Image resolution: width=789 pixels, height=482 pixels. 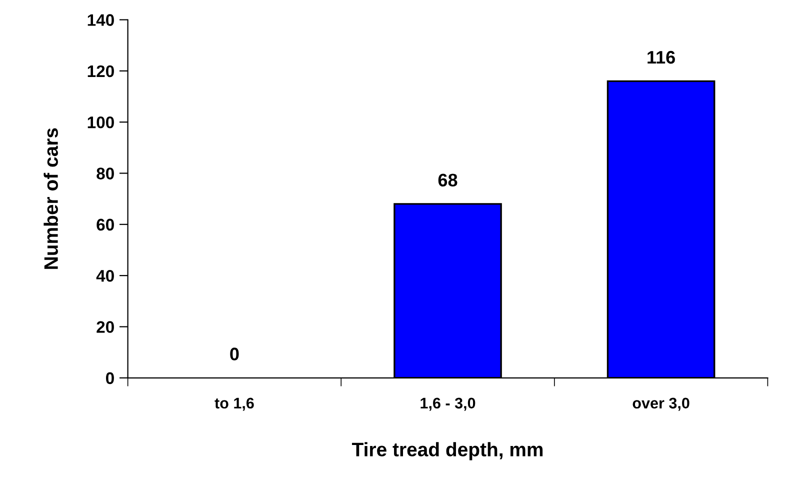 What do you see at coordinates (110, 378) in the screenshot?
I see `y-tick-label: 0` at bounding box center [110, 378].